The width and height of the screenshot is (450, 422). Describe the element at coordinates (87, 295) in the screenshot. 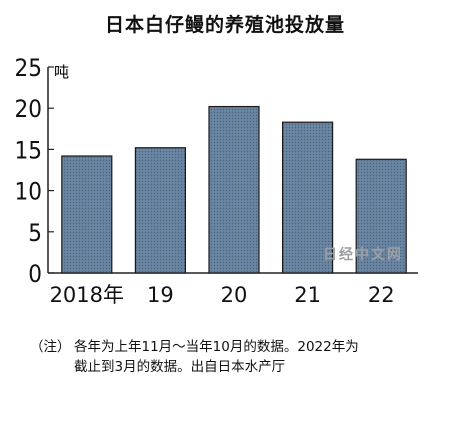

I see `x-tick-label: 2018年` at that location.